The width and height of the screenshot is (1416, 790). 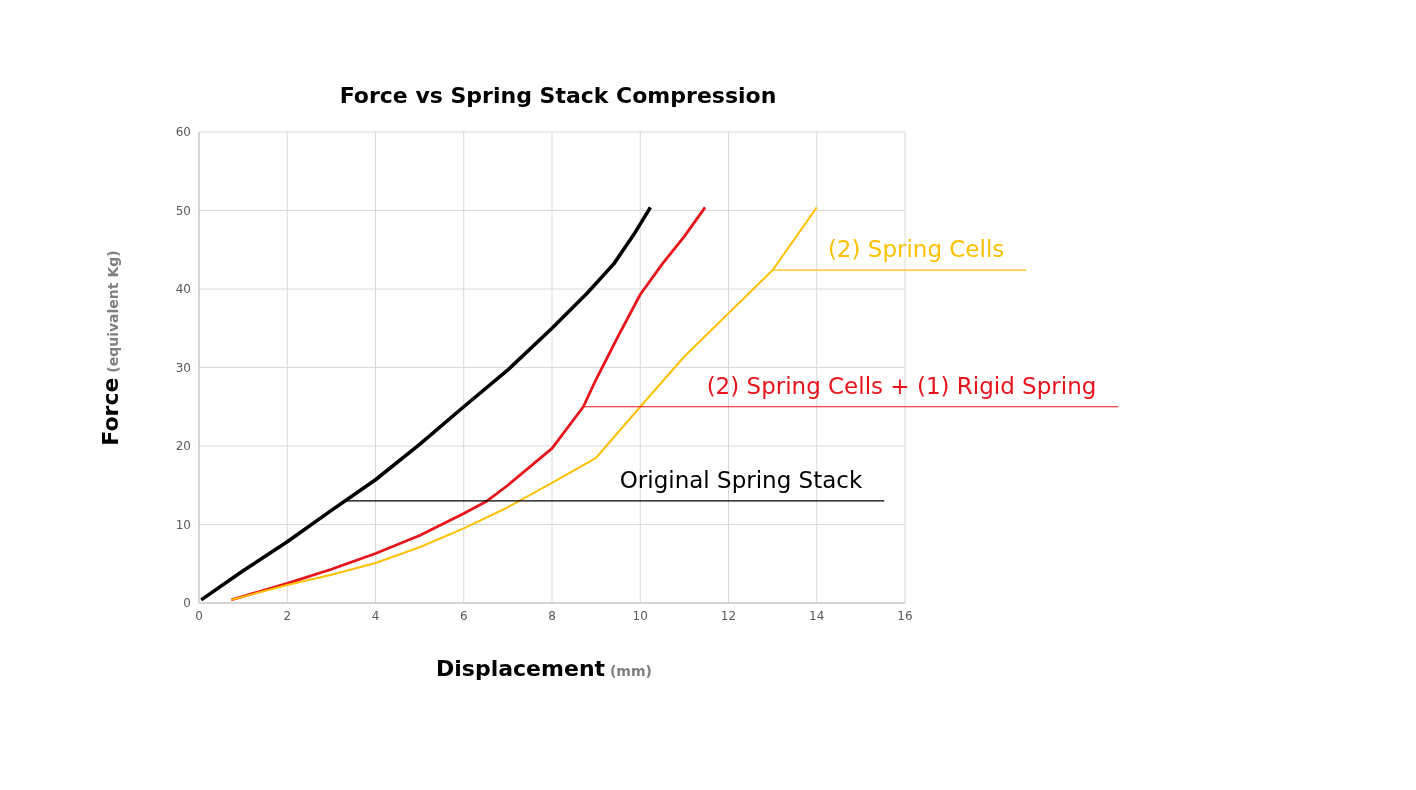 I want to click on x-tick-label: 10, so click(x=640, y=615).